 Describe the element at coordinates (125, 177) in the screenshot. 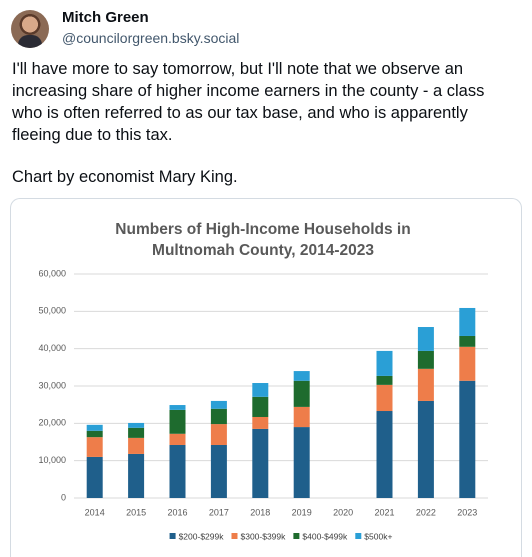

I see `post-caption: Chart by economist Mary King.` at that location.